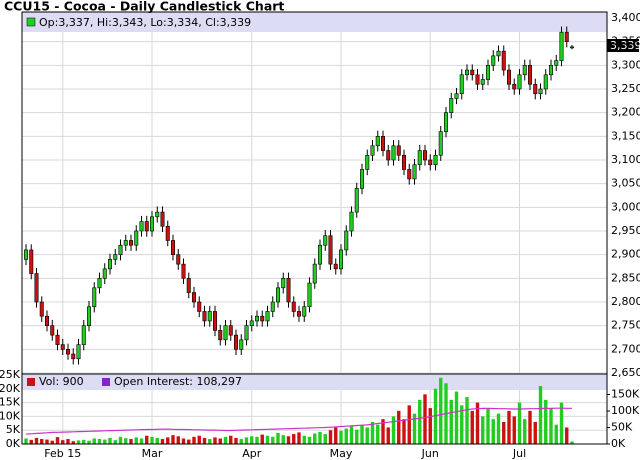 Image resolution: width=640 pixels, height=460 pixels. I want to click on ohlc-label: Op:3,337, Hi:3,343, Lo:3,334, Cl:3,339, so click(145, 22).